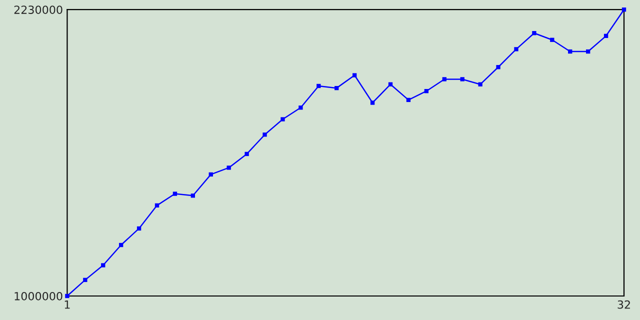 Image resolution: width=640 pixels, height=320 pixels. I want to click on y-tick-label: 2230000, so click(38, 10).